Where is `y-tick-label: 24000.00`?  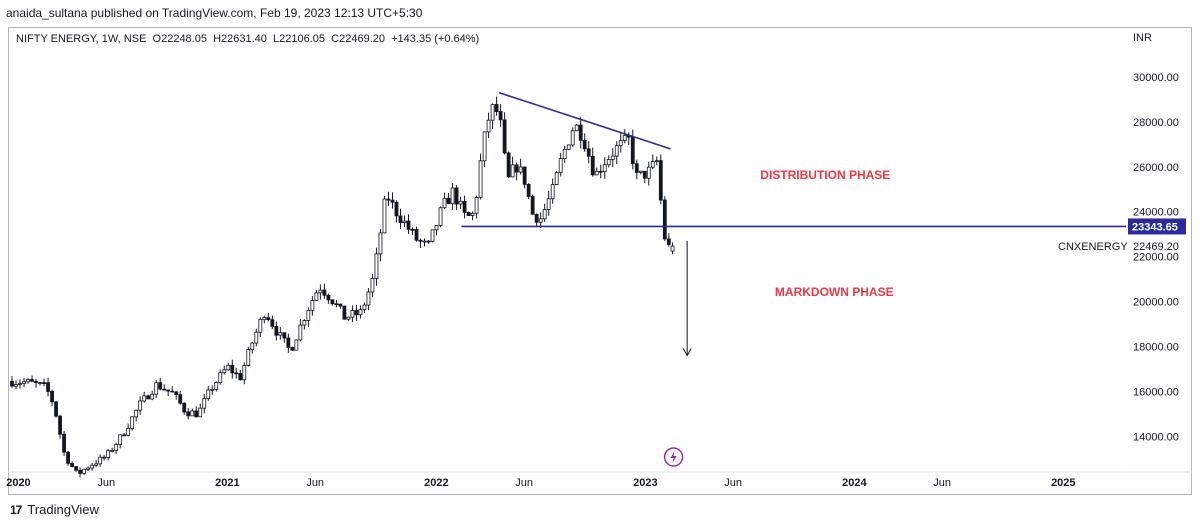 y-tick-label: 24000.00 is located at coordinates (1156, 213).